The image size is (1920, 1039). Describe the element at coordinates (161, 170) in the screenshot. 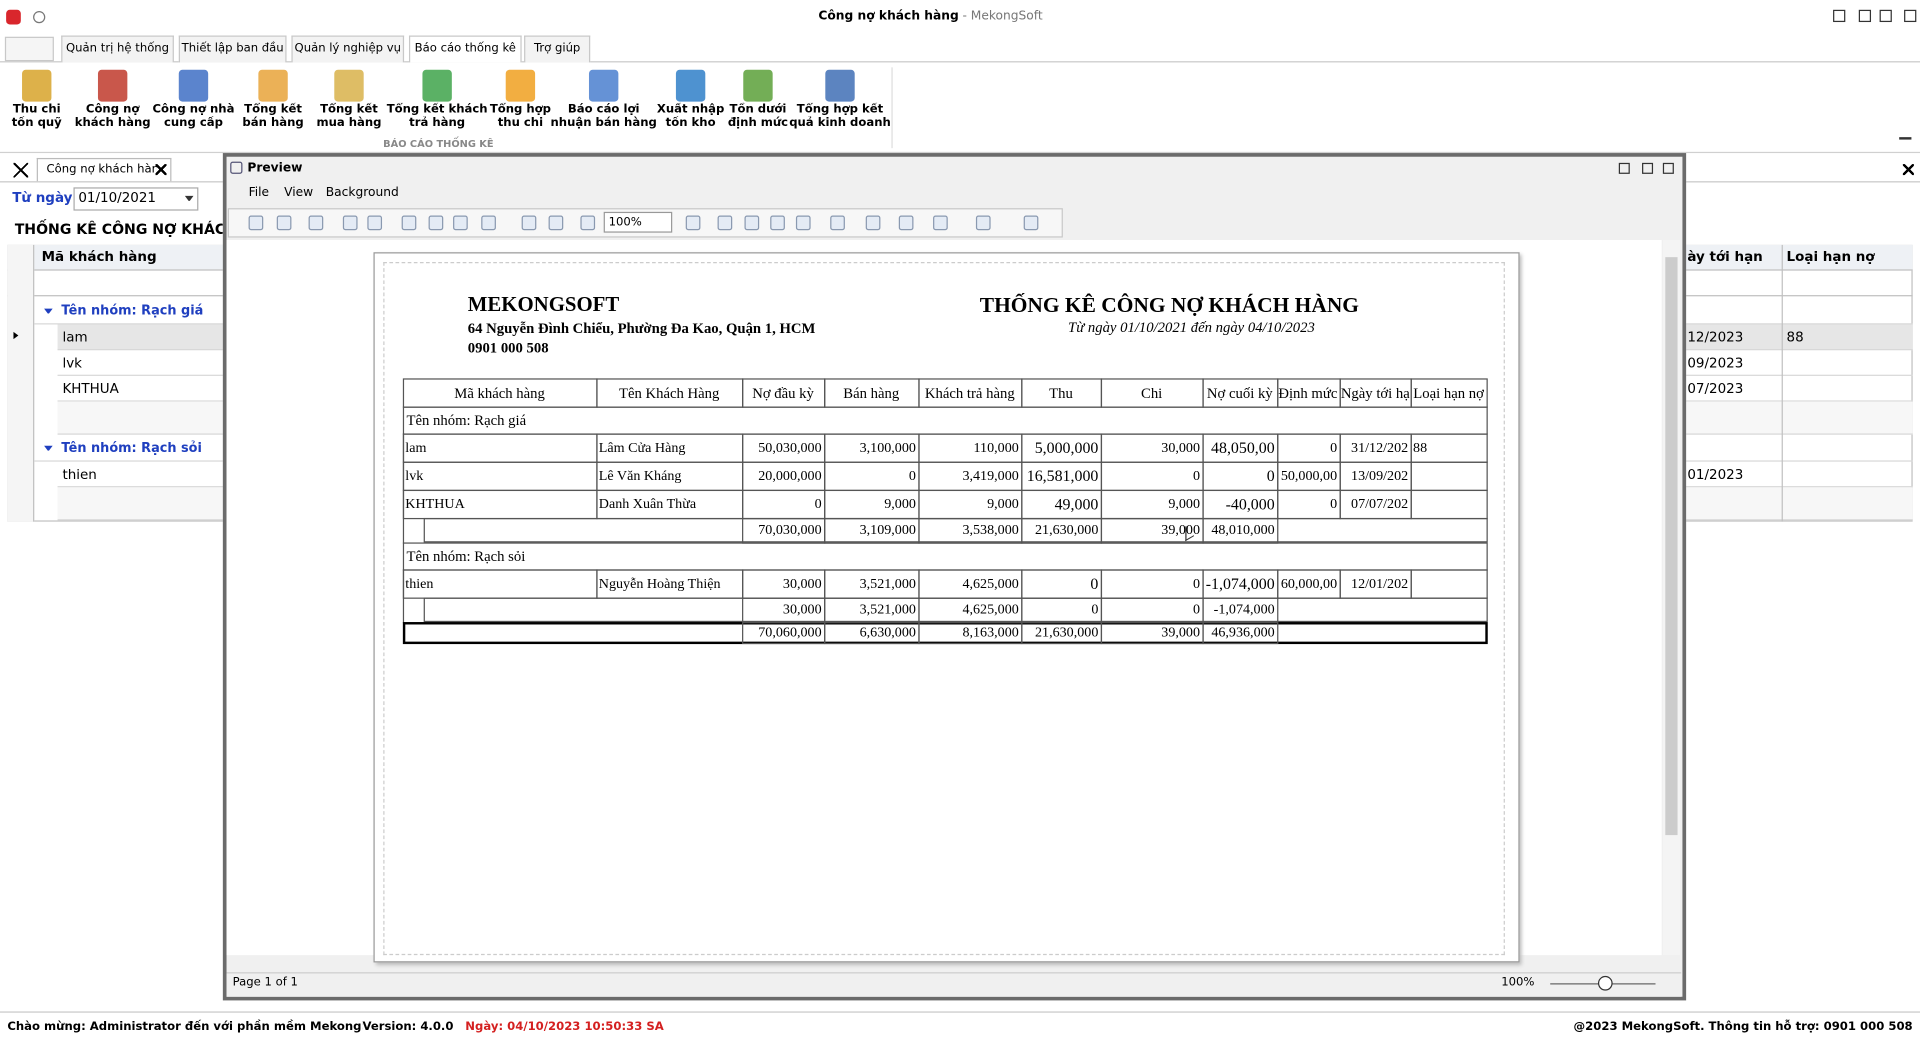

I see `doc-tab-close` at that location.